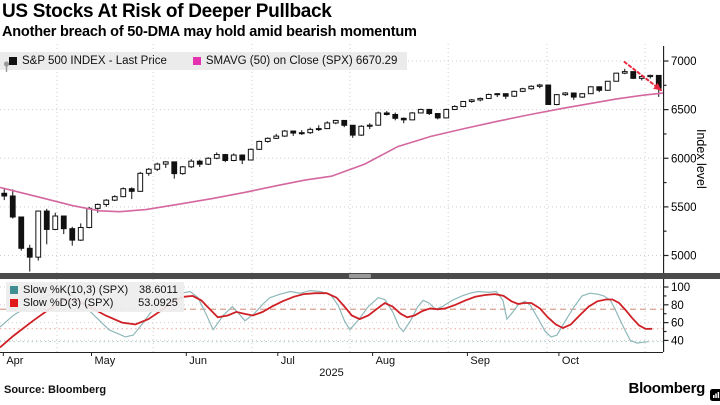 This screenshot has width=720, height=405. What do you see at coordinates (570, 361) in the screenshot?
I see `month-label-oct: Oct` at bounding box center [570, 361].